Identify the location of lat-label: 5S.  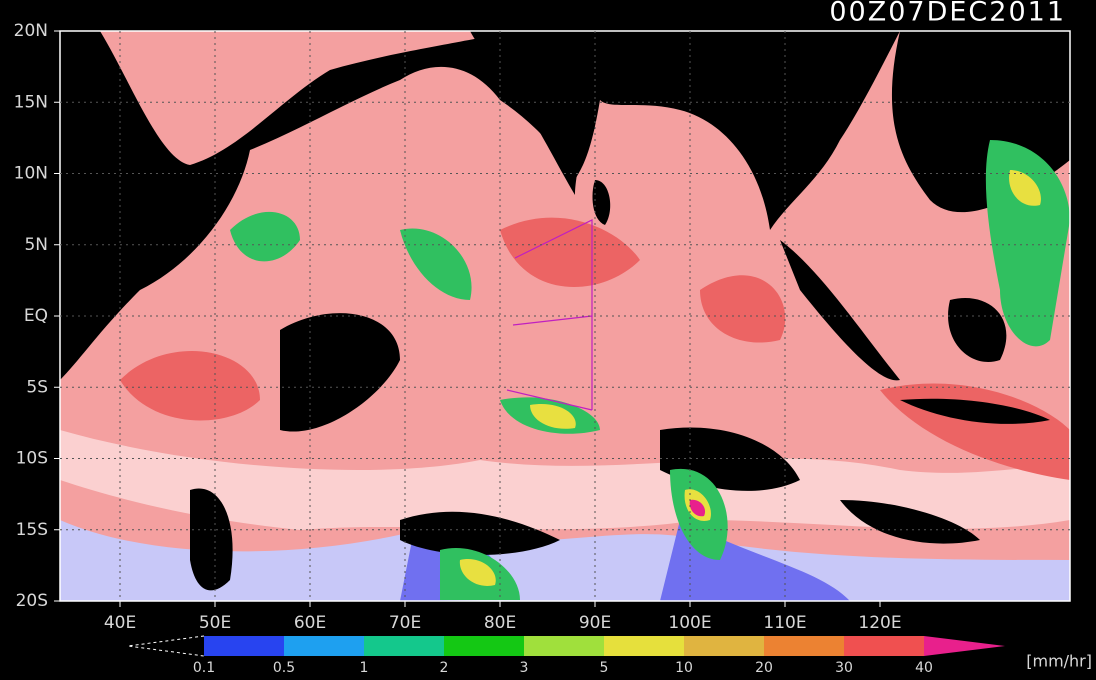
(37, 387).